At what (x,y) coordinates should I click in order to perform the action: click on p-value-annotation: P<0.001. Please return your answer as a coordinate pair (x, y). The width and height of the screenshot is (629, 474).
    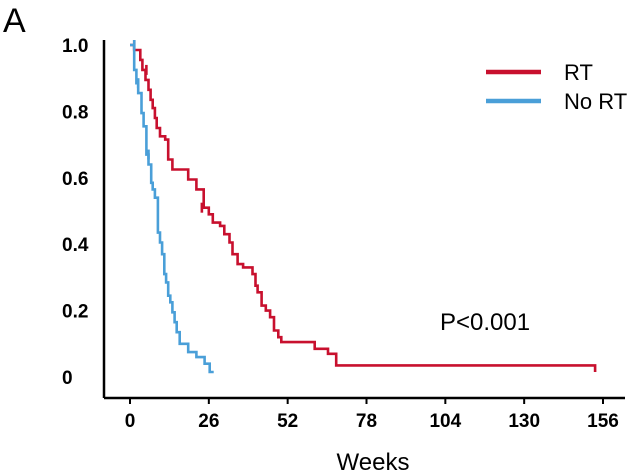
    Looking at the image, I should click on (485, 322).